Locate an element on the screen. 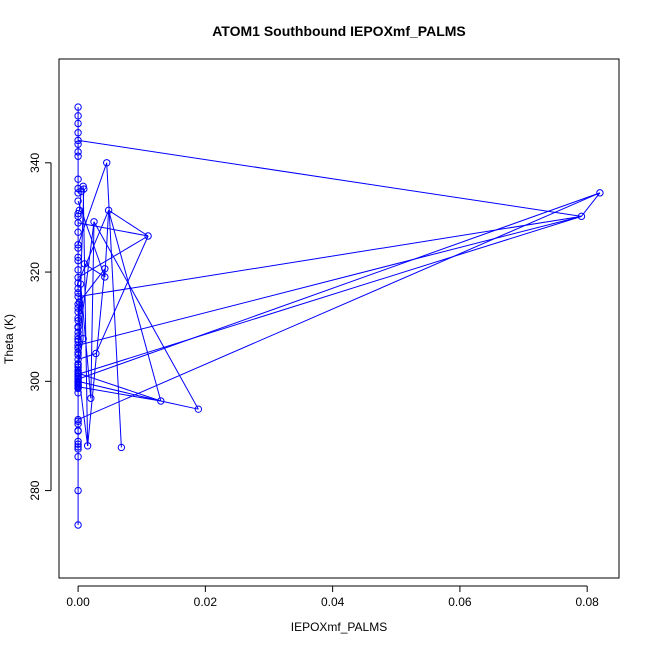  x-tick-label: 0.00 is located at coordinates (78, 602).